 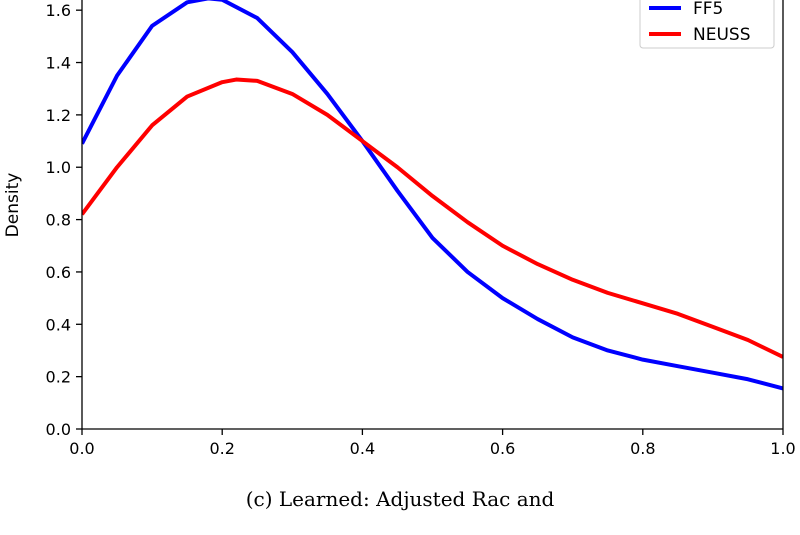 What do you see at coordinates (642, 448) in the screenshot?
I see `x-tick-label: 0.8` at bounding box center [642, 448].